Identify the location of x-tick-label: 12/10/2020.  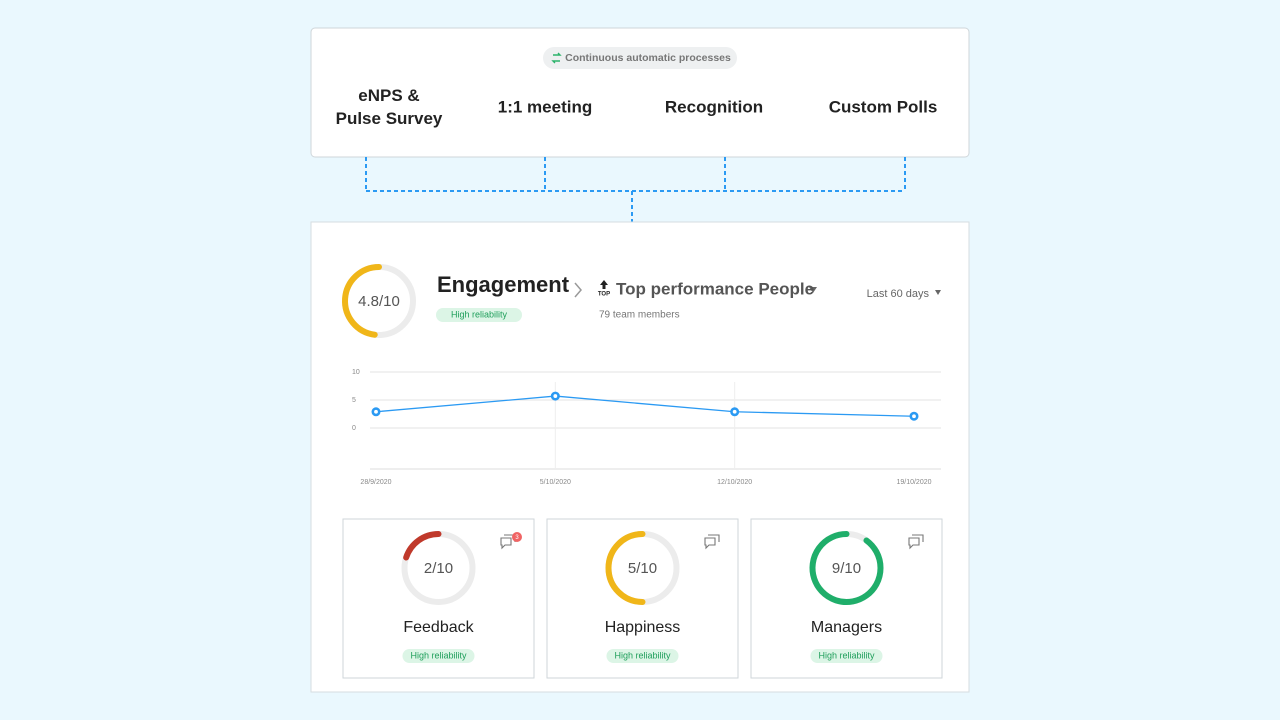
(734, 482).